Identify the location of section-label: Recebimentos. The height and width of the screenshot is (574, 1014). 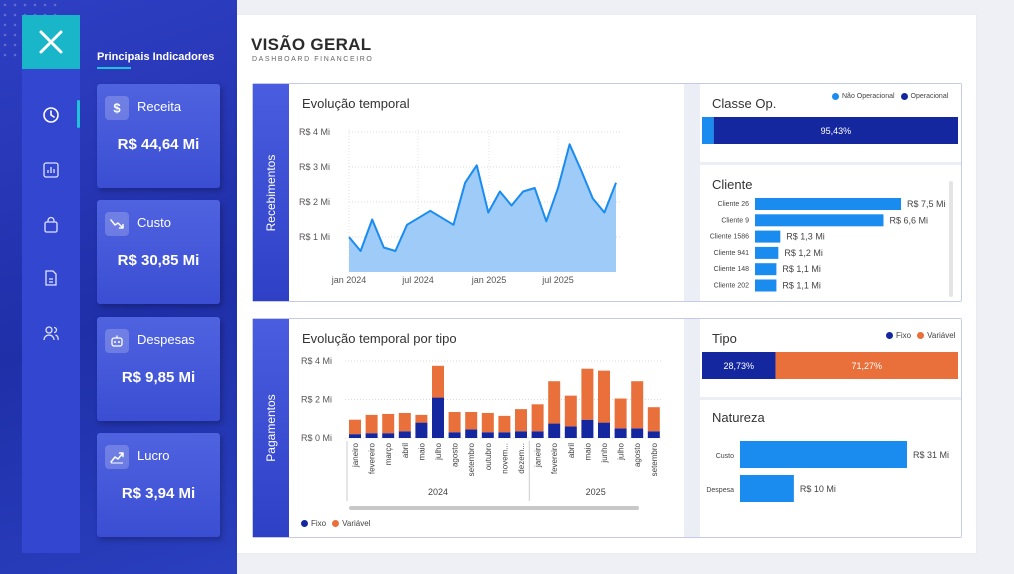
(271, 192).